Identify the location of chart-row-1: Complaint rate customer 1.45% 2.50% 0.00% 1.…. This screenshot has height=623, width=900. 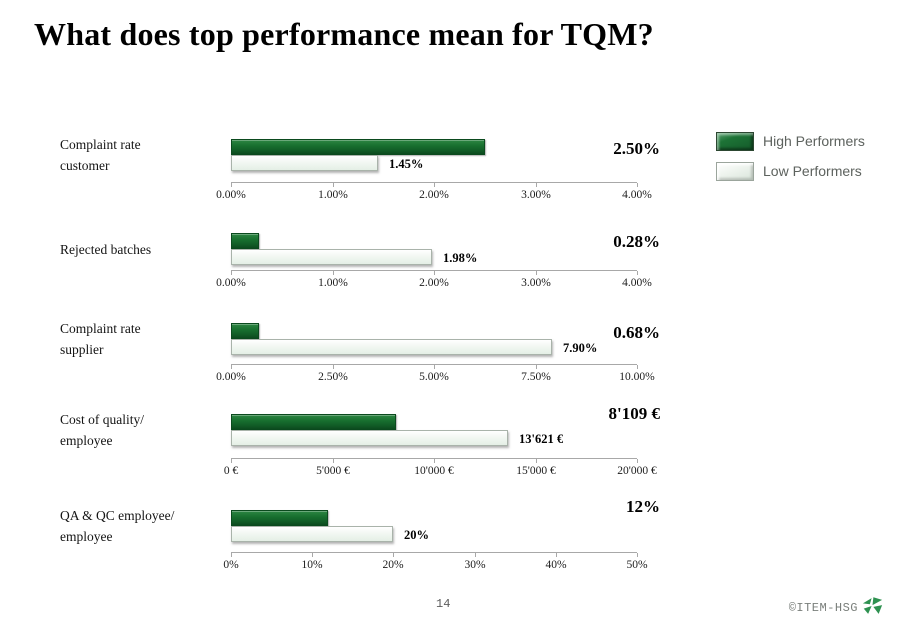
(450, 175).